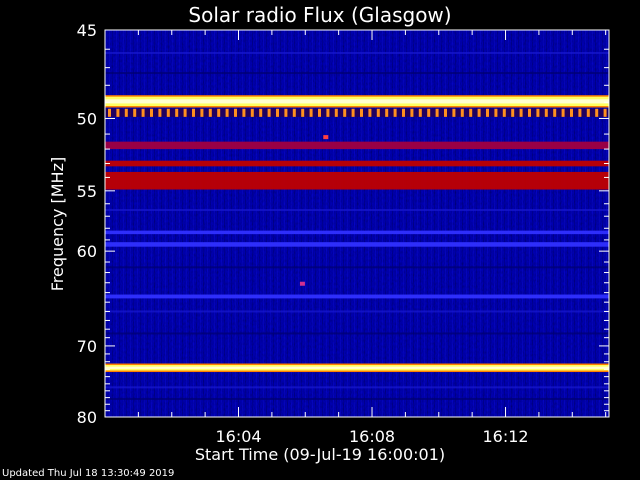 The height and width of the screenshot is (480, 640). I want to click on chart-title: Solar radio Flux (Glasgow), so click(320, 15).